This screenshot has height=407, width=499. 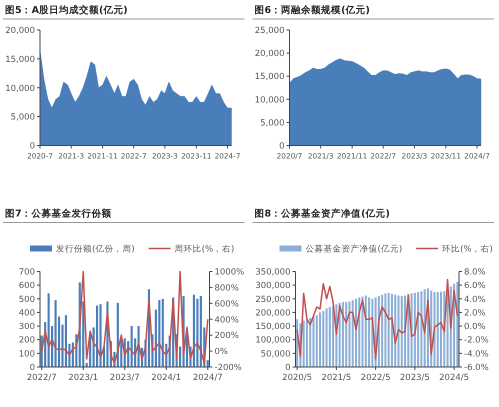 What do you see at coordinates (226, 304) in the screenshot?
I see `y2-tick-label: 600%` at bounding box center [226, 304].